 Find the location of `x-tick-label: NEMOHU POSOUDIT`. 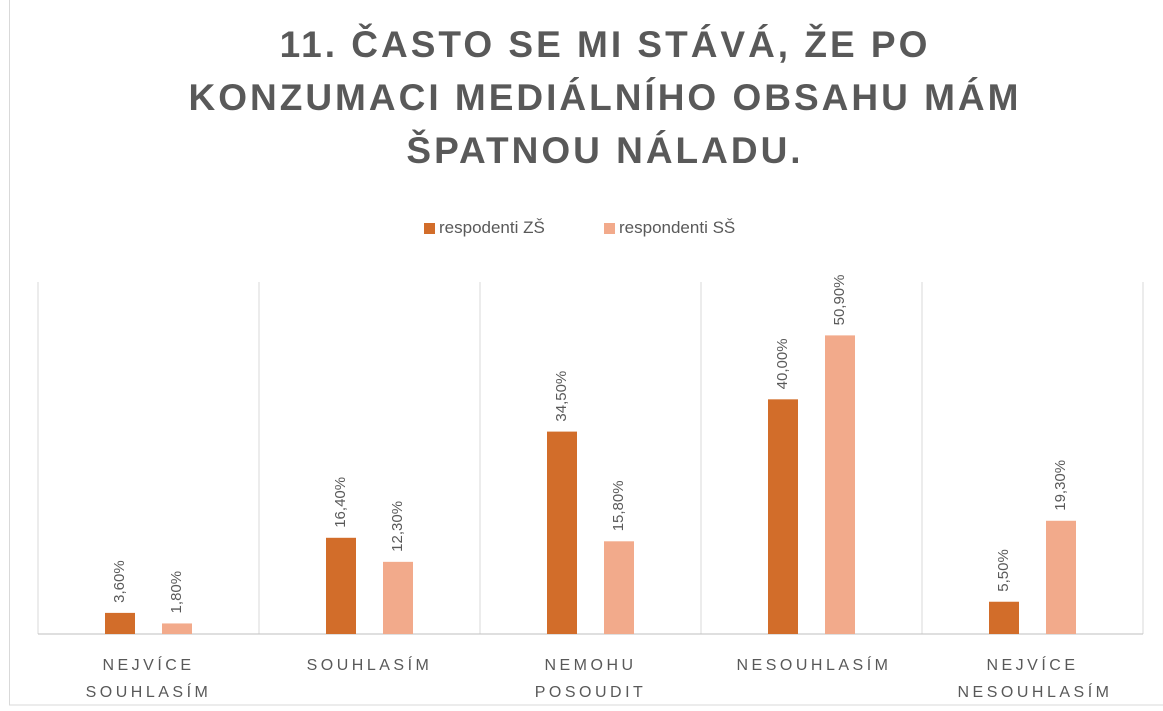

x-tick-label: NEMOHU POSOUDIT is located at coordinates (590, 679).